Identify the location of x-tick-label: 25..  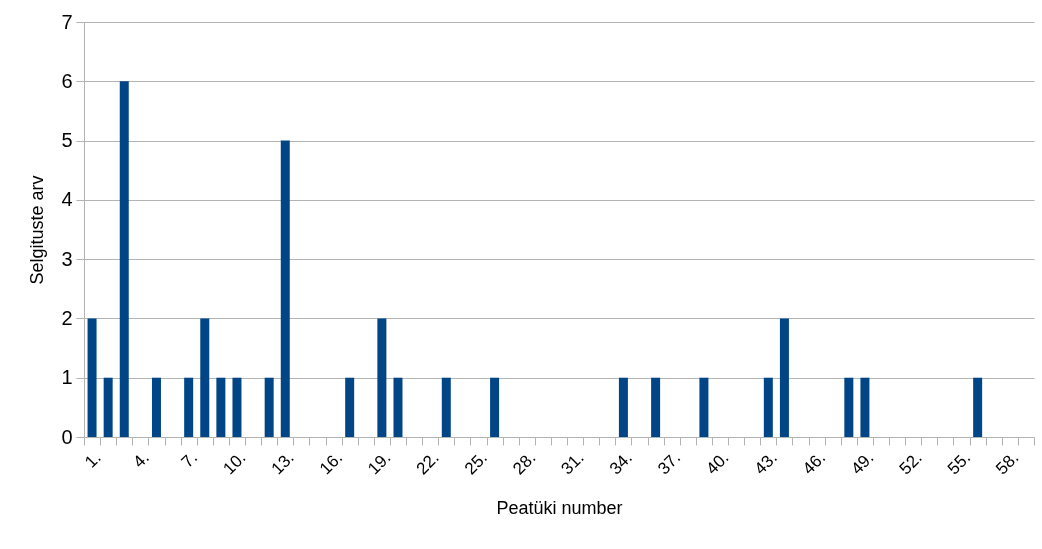
(476, 463).